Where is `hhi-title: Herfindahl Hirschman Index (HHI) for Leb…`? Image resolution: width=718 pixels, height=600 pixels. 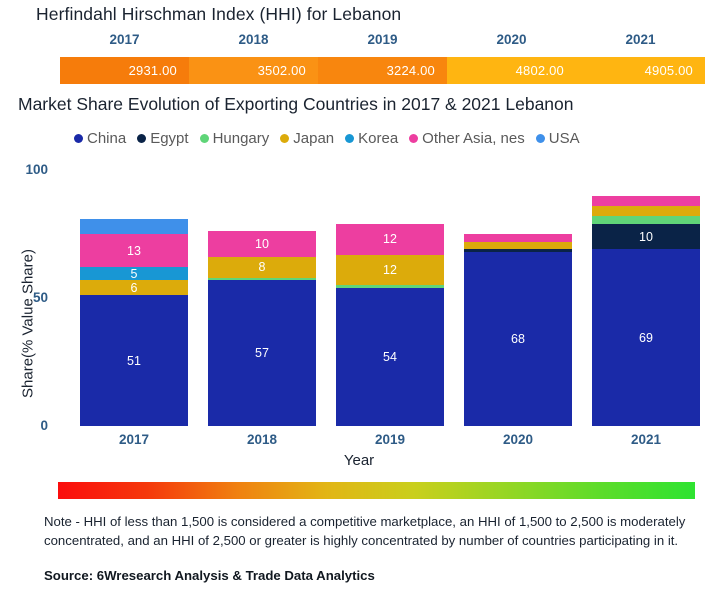
hhi-title: Herfindahl Hirschman Index (HHI) for Leb… is located at coordinates (219, 14).